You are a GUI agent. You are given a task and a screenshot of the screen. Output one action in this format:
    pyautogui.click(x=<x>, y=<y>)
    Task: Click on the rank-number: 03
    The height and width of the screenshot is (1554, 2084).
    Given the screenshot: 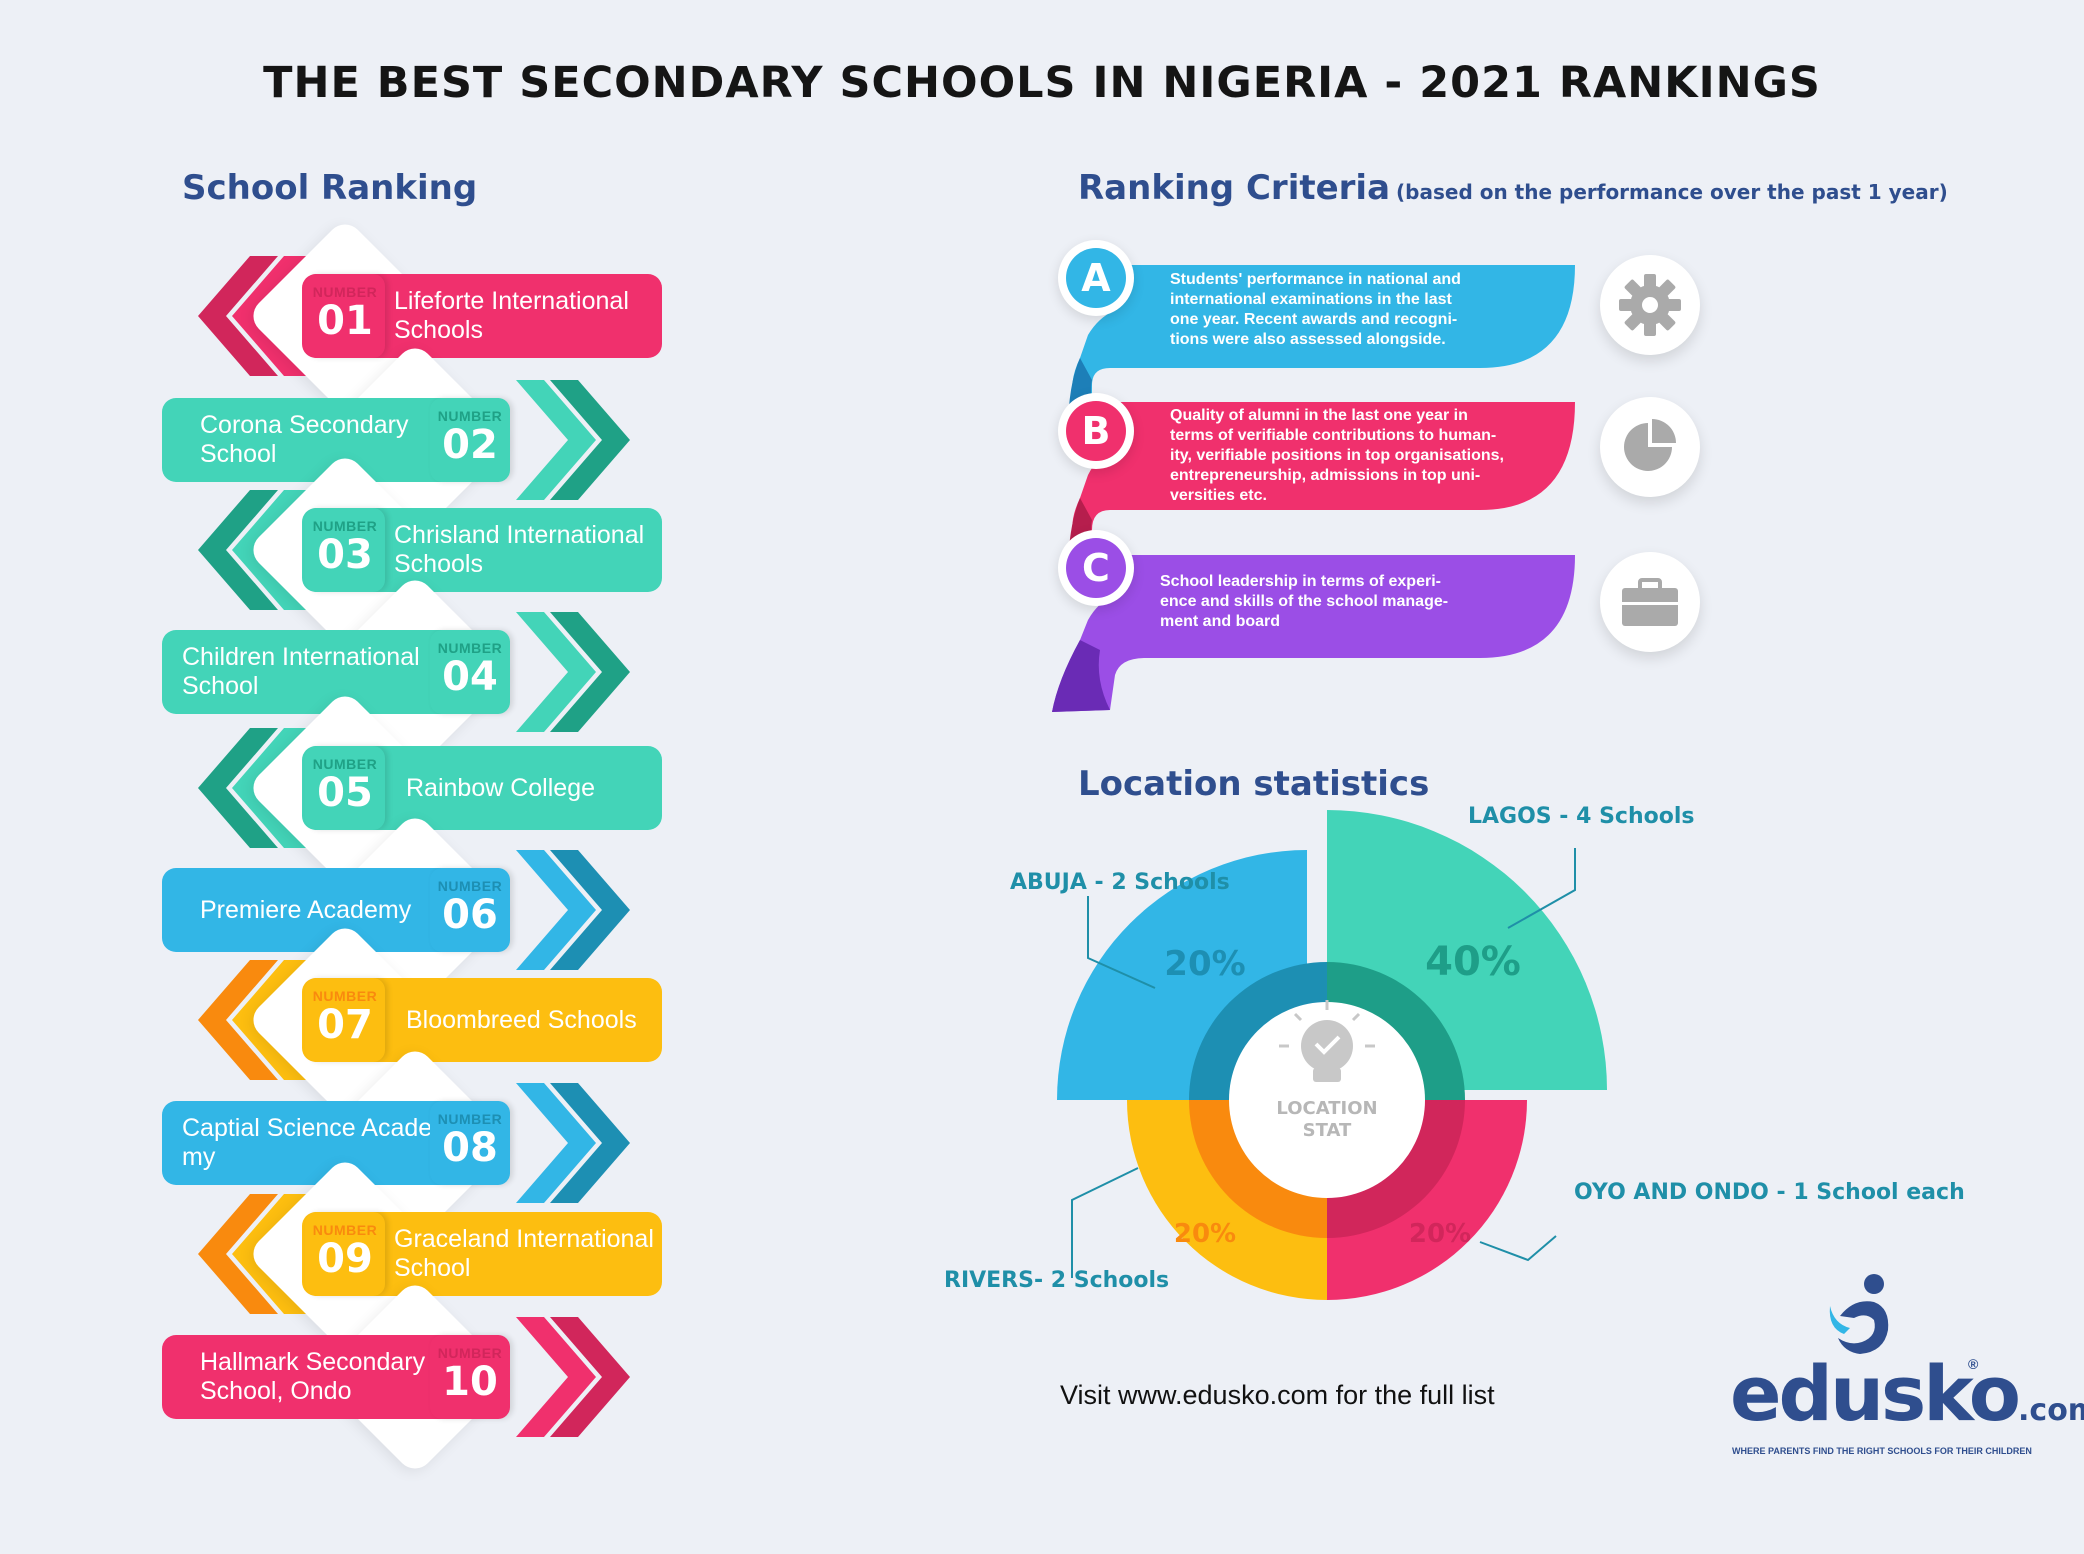 What is the action you would take?
    pyautogui.click(x=345, y=555)
    